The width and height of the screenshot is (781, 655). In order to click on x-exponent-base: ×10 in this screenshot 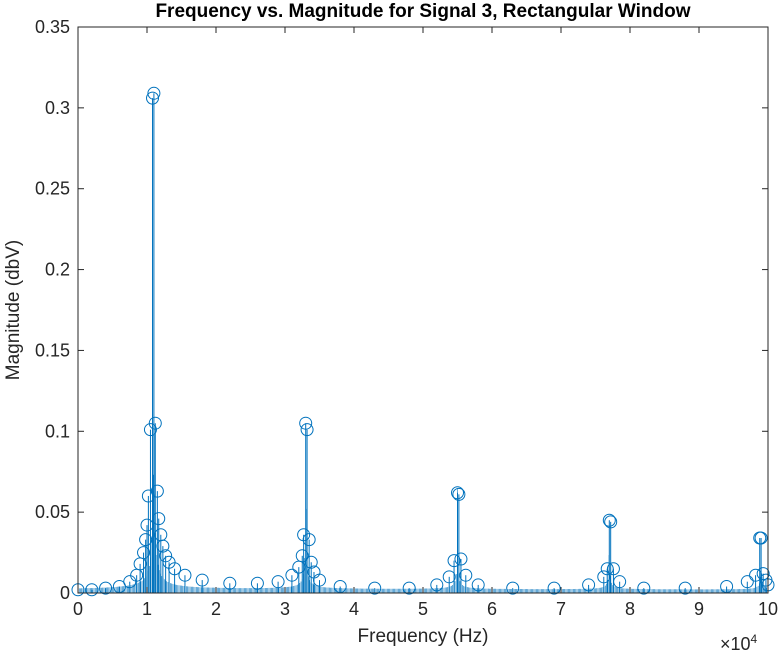, I will do `click(735, 644)`.